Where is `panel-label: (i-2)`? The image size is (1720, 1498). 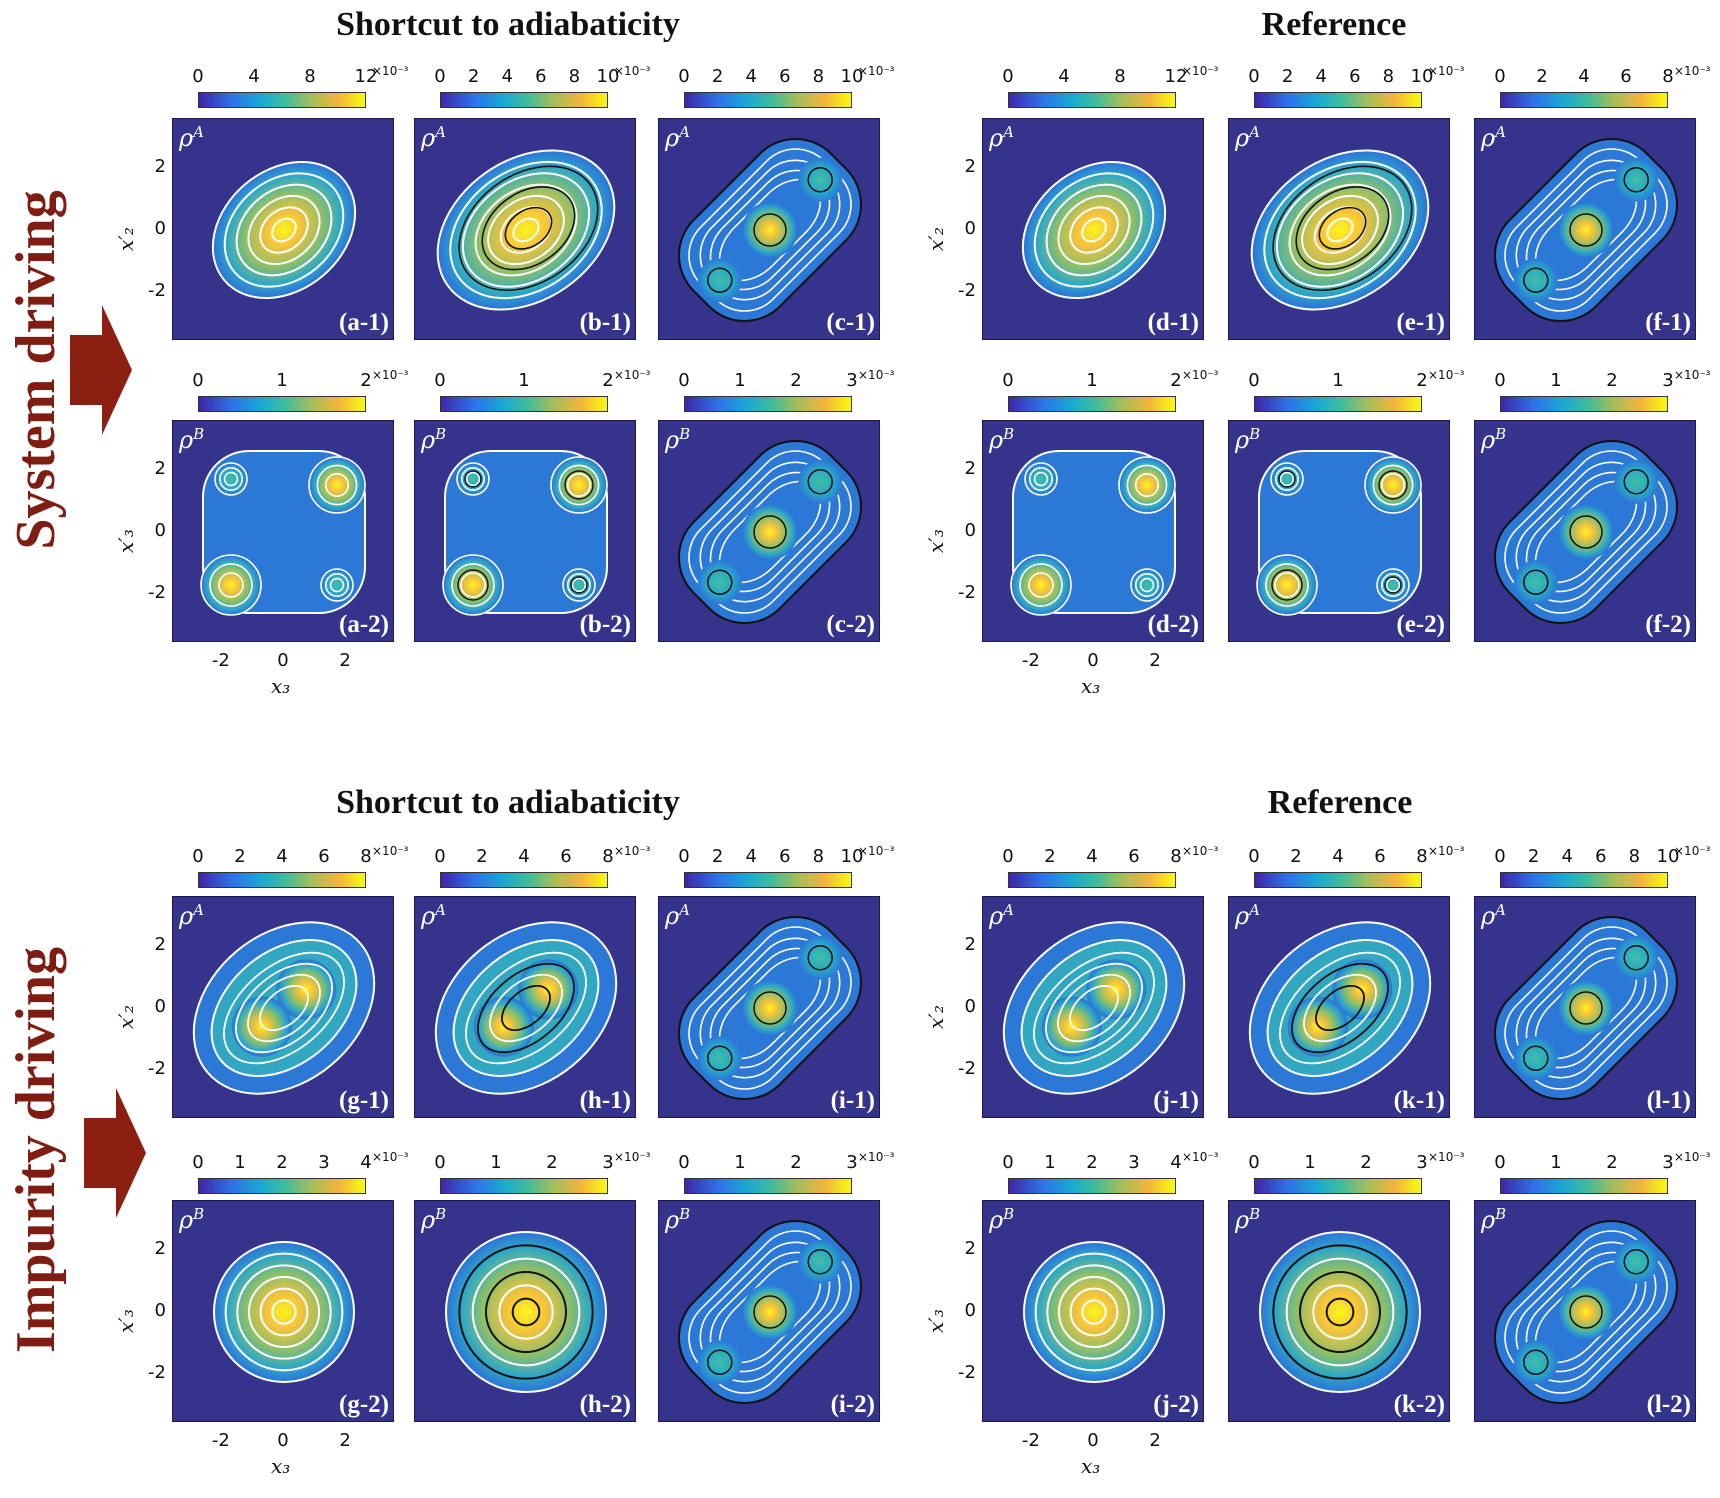
panel-label: (i-2) is located at coordinates (852, 1404).